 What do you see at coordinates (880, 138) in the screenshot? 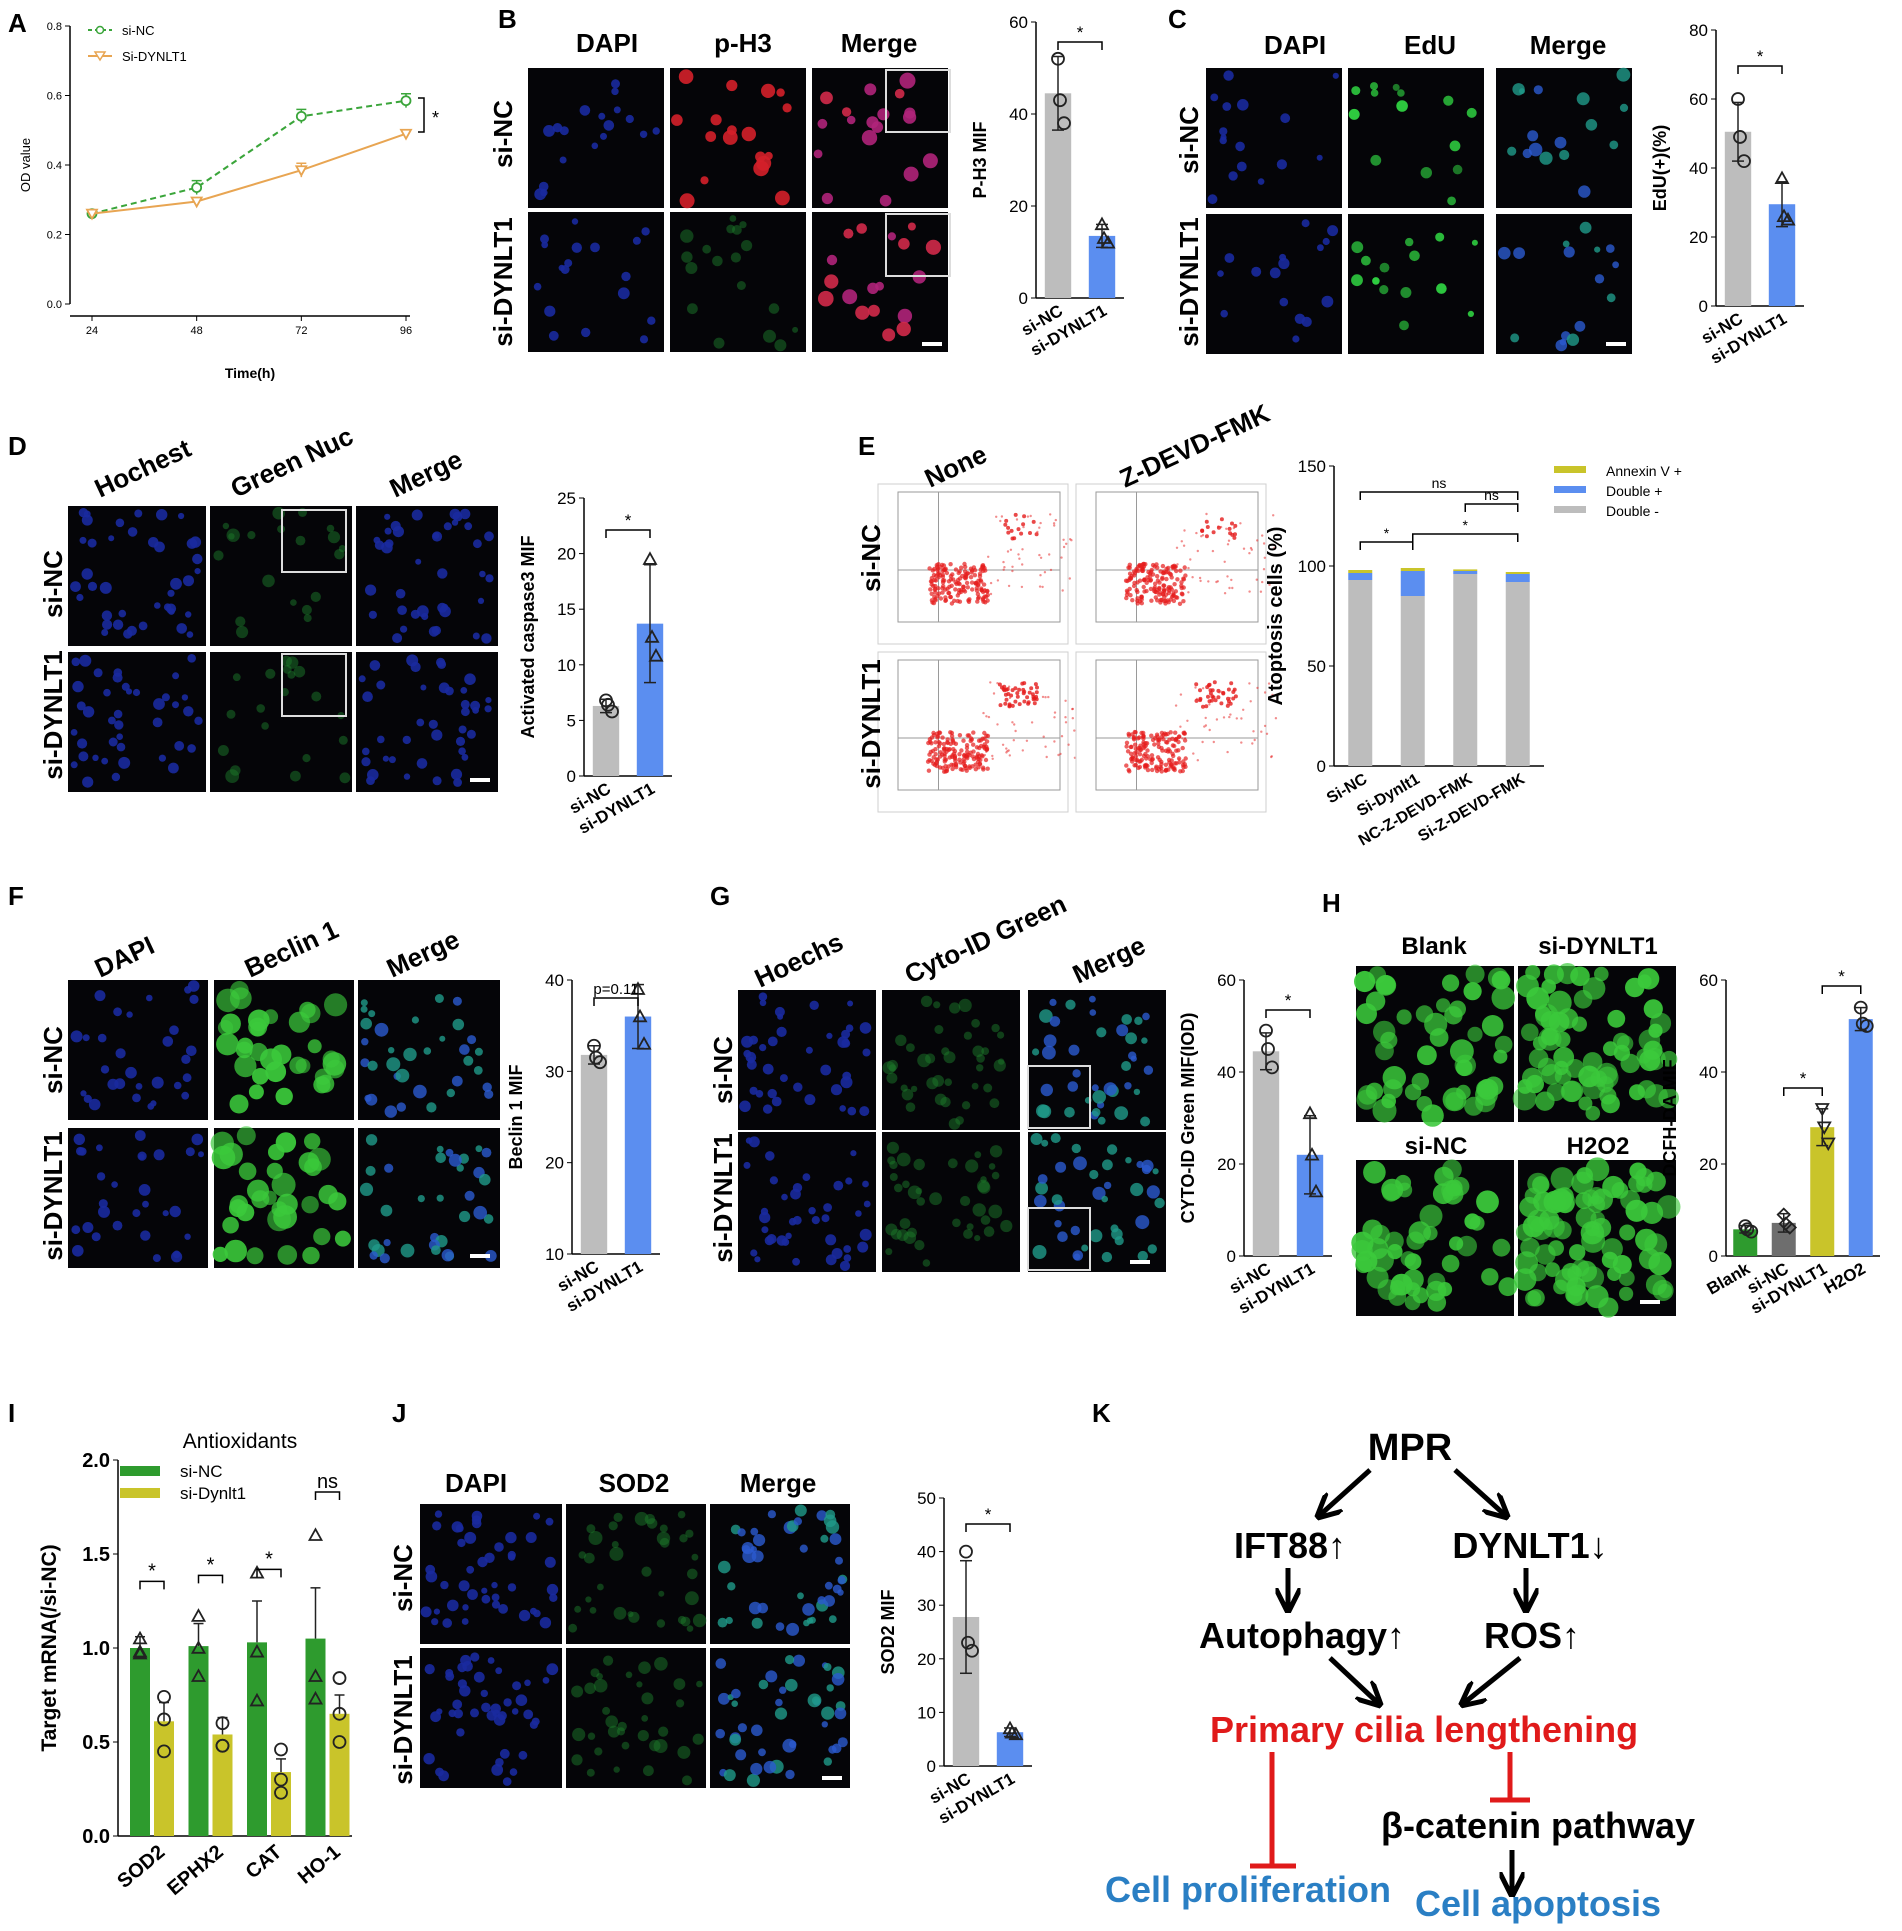
I see `panel-b-tile-merge-r0` at bounding box center [880, 138].